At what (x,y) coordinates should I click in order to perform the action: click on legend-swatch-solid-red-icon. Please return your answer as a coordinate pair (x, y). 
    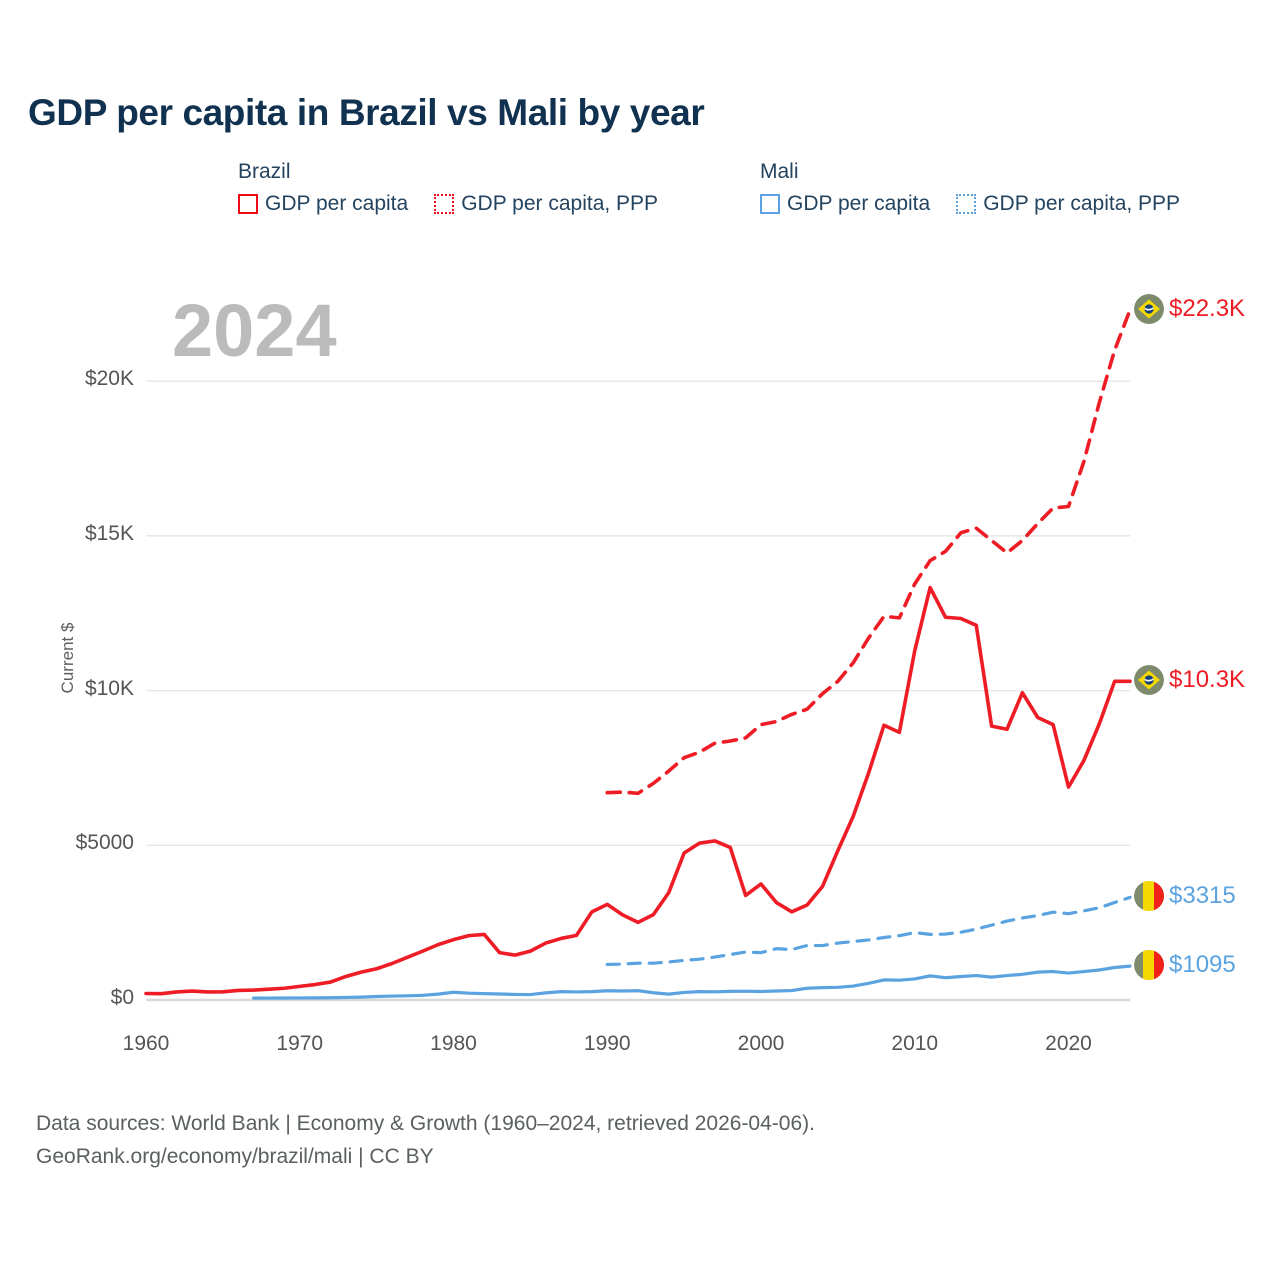
    Looking at the image, I should click on (248, 204).